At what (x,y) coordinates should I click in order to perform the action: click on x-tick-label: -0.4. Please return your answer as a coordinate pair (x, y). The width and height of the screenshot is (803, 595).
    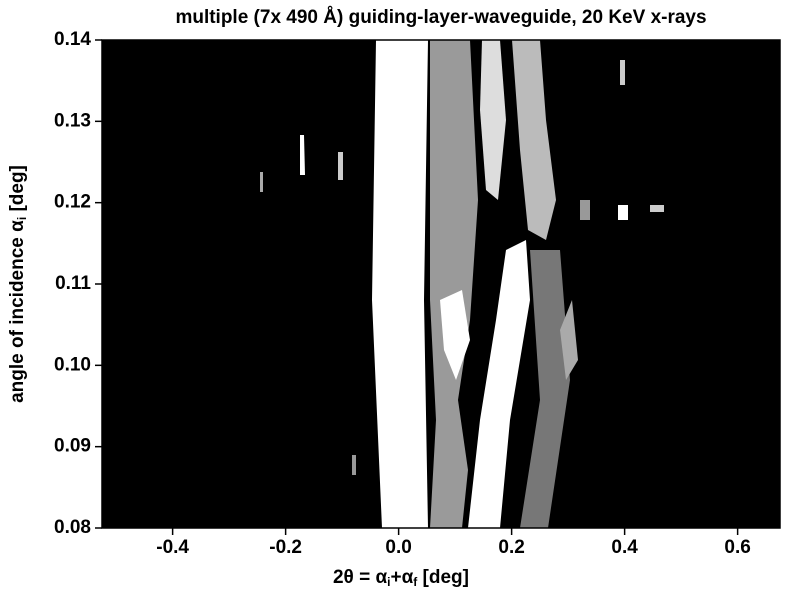
    Looking at the image, I should click on (172, 547).